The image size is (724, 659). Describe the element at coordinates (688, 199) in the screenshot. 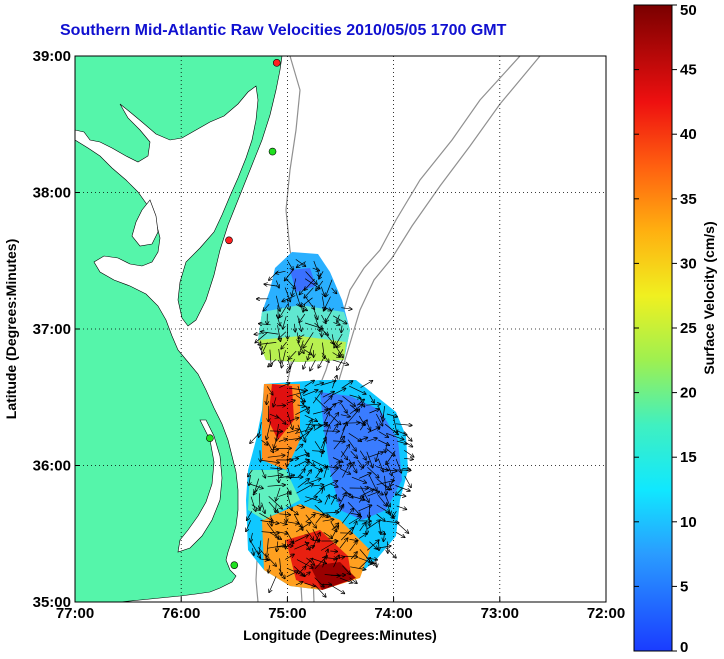

I see `colorbar-tick-label: 35` at that location.